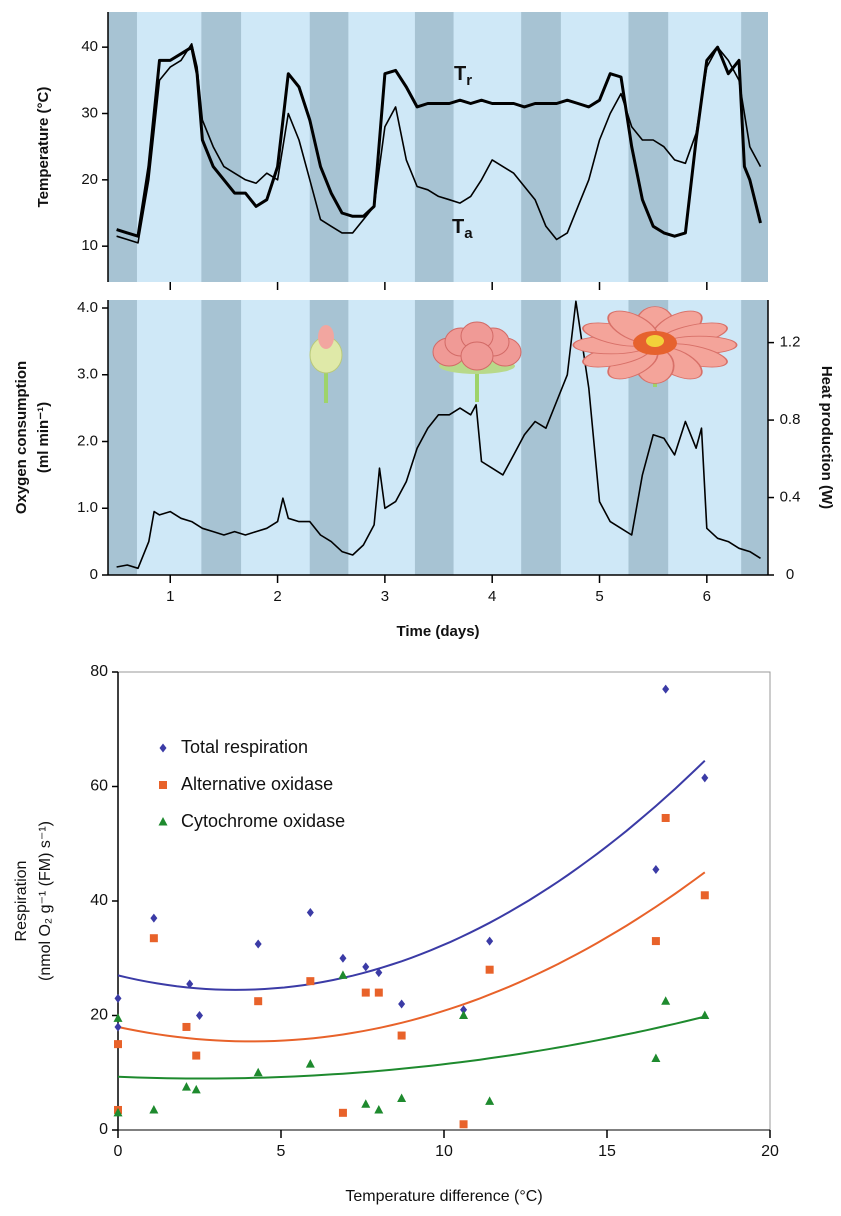 The width and height of the screenshot is (841, 1216). Describe the element at coordinates (99, 786) in the screenshot. I see `y-tick-label: 60` at that location.